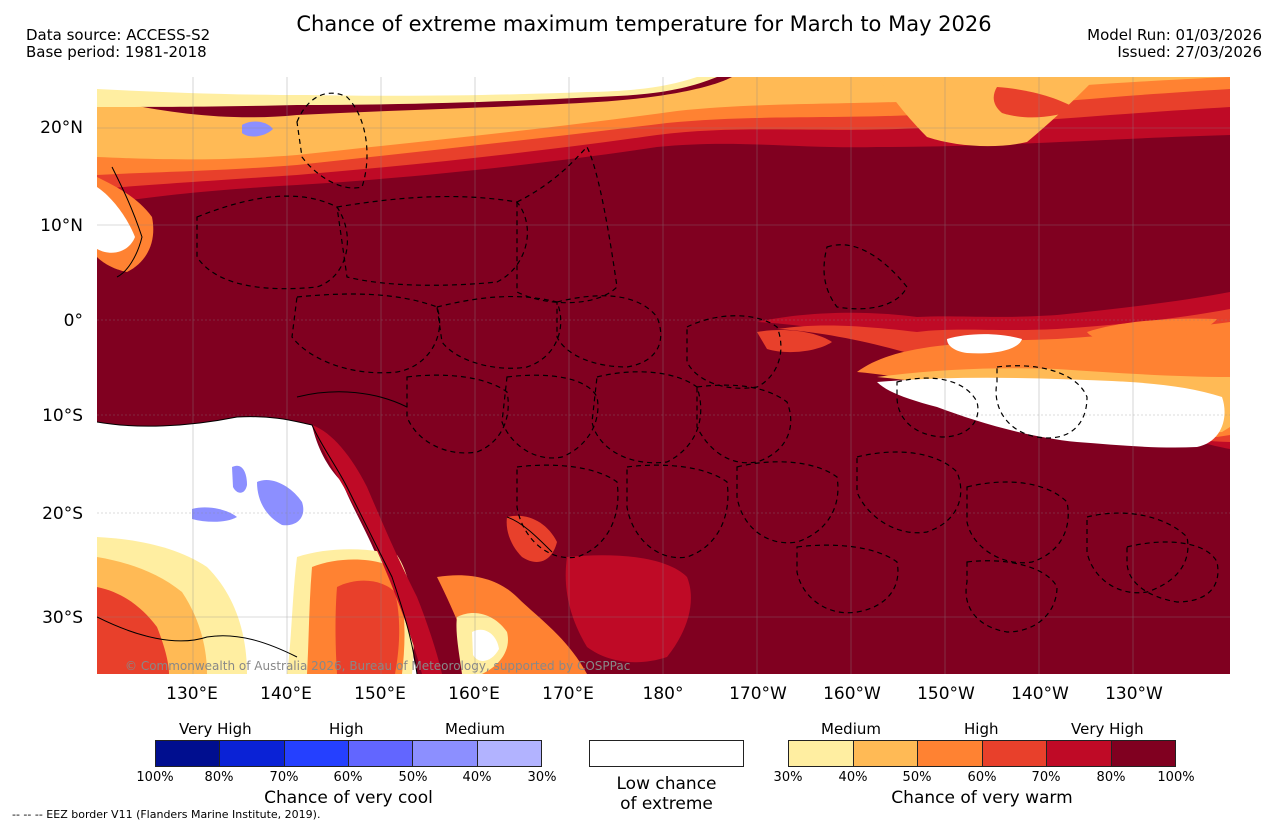 This screenshot has width=1288, height=827. I want to click on north-low-area, so click(397, 86).